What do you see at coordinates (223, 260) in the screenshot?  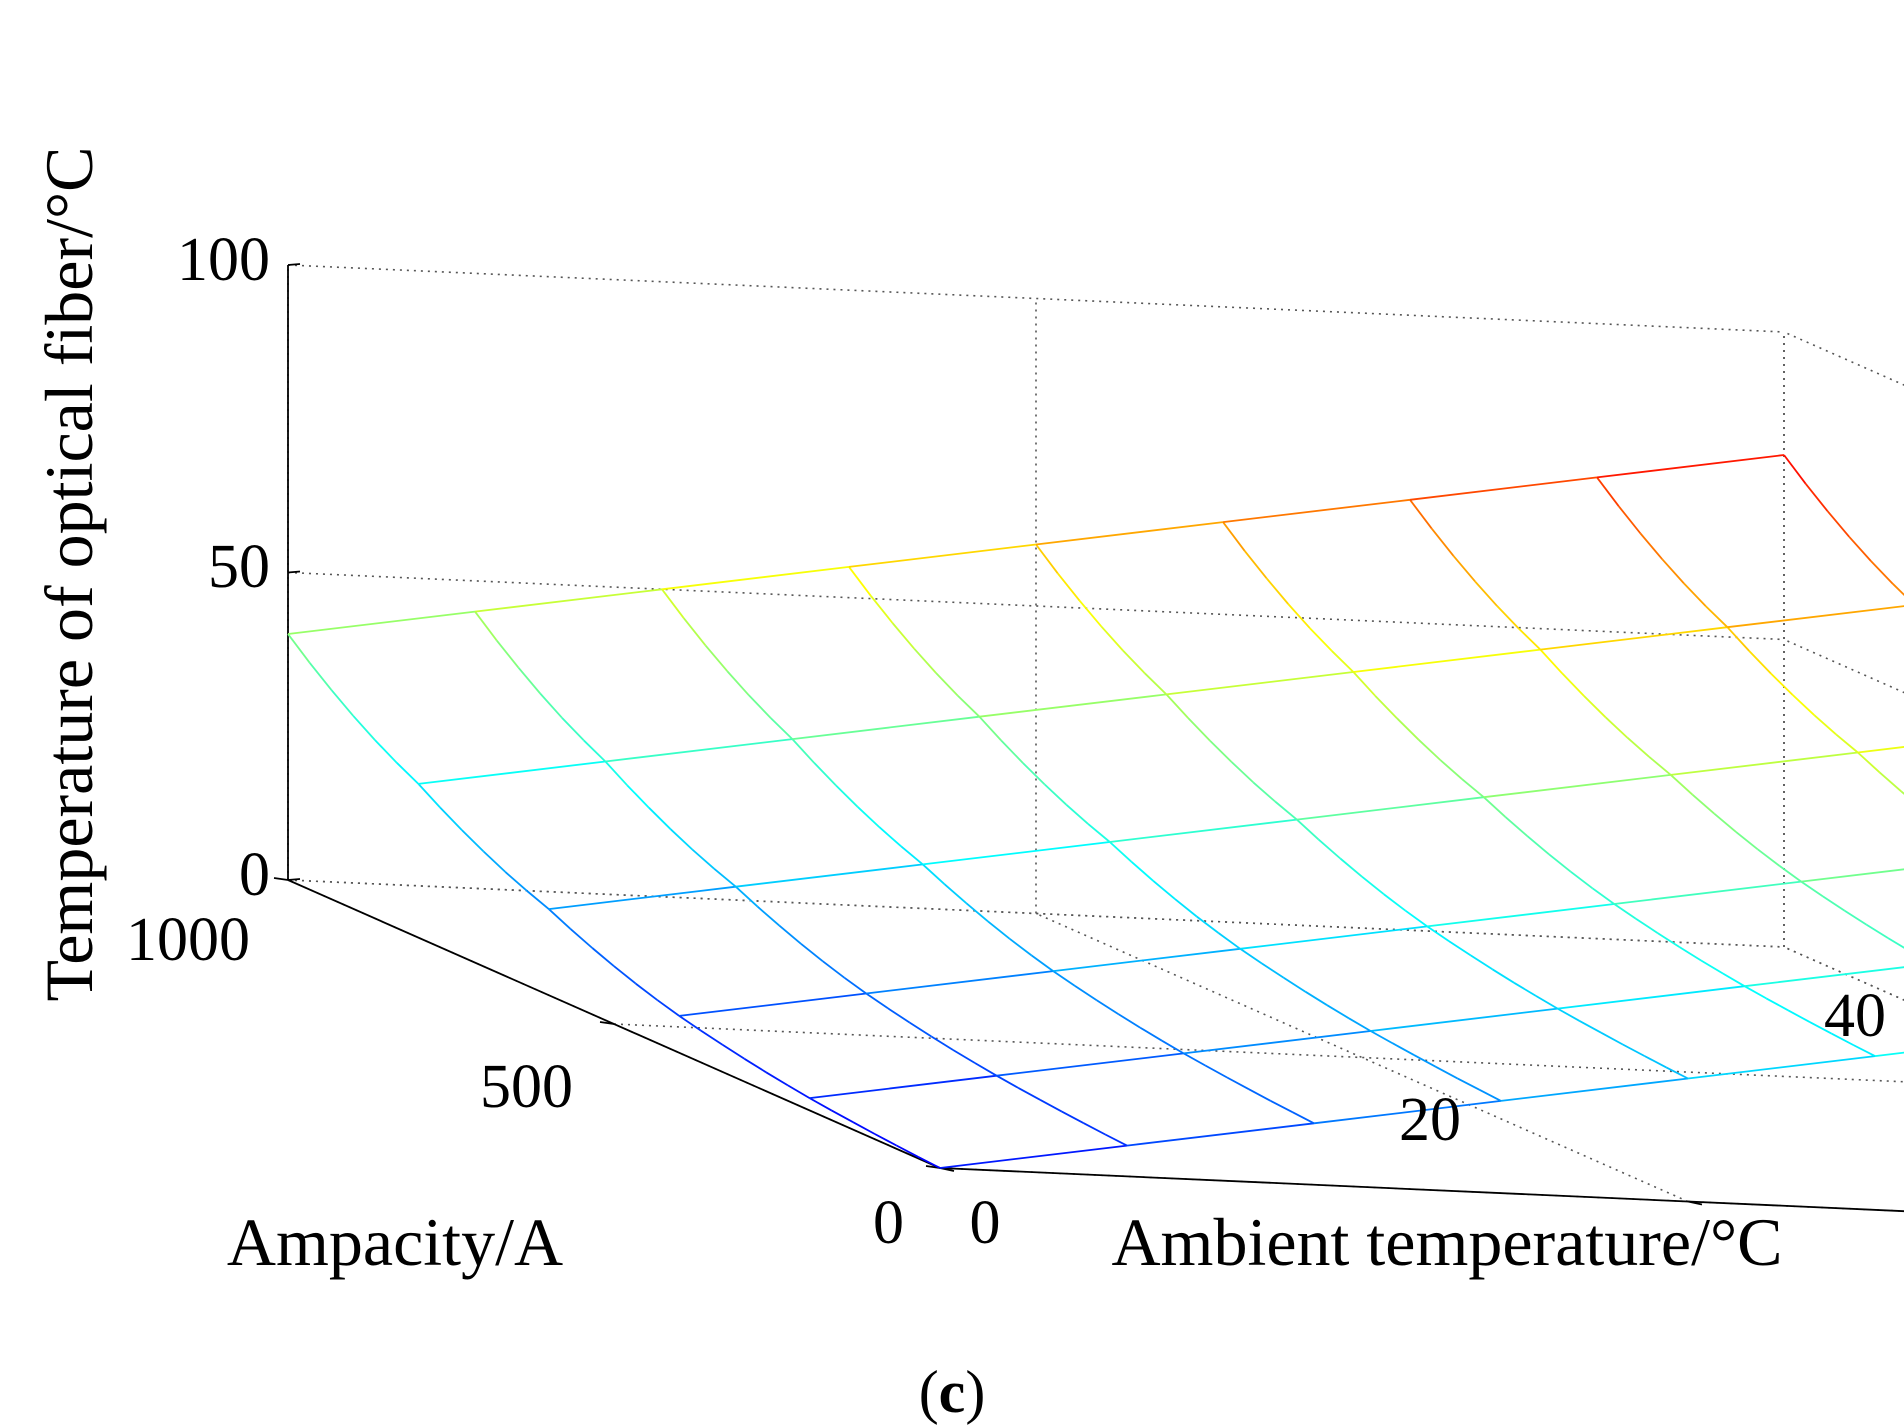 I see `z-tick-label: 100` at bounding box center [223, 260].